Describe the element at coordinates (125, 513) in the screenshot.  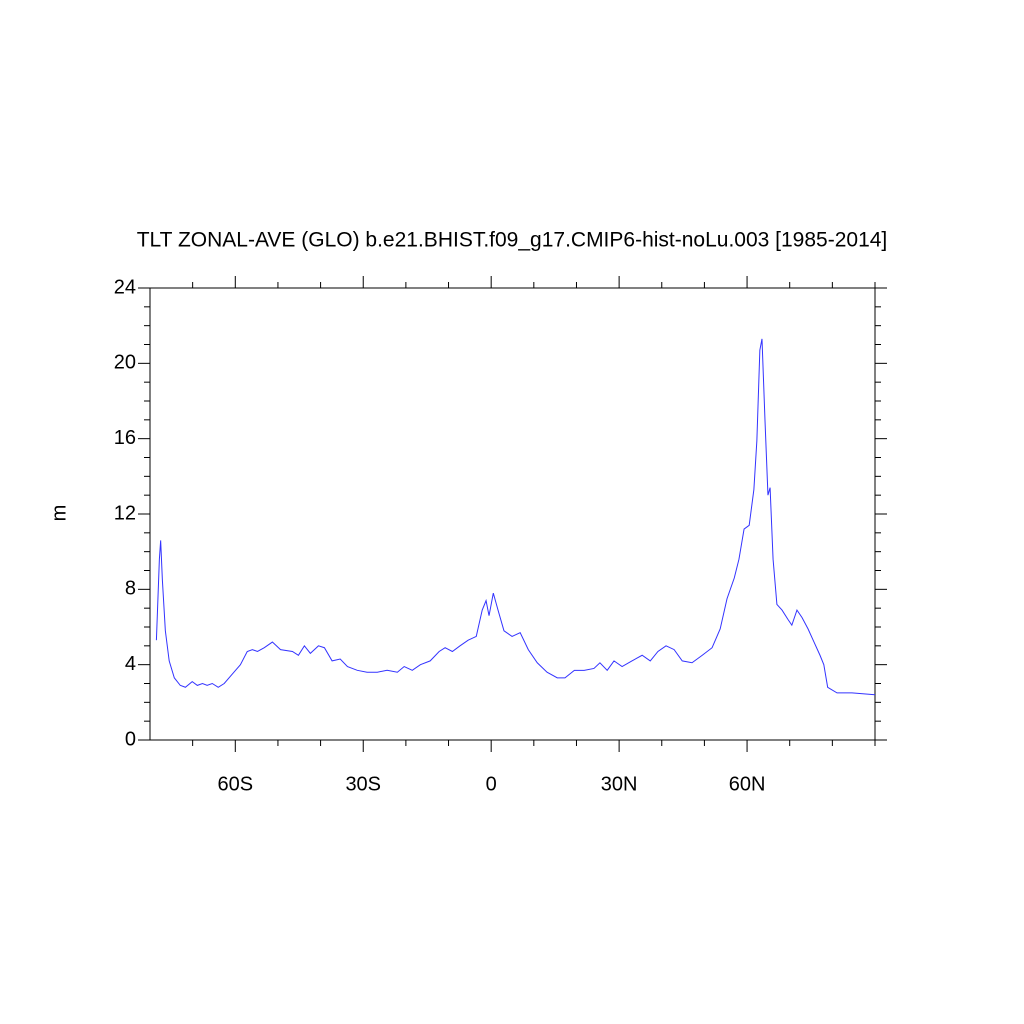
I see `y-tick-label: 12` at that location.